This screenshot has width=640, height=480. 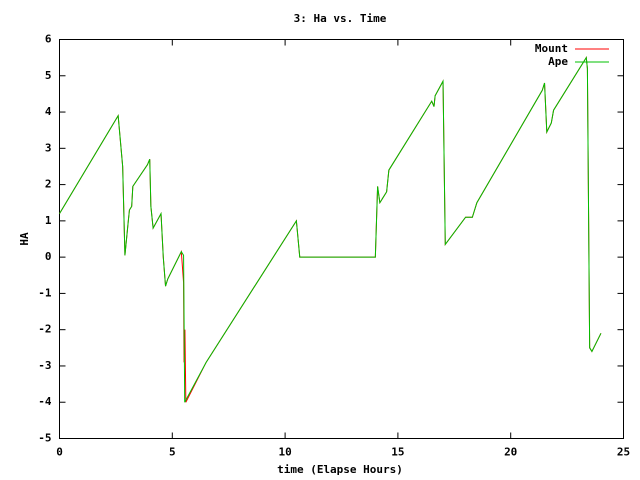 What do you see at coordinates (48, 256) in the screenshot?
I see `y-tick-label: 0` at bounding box center [48, 256].